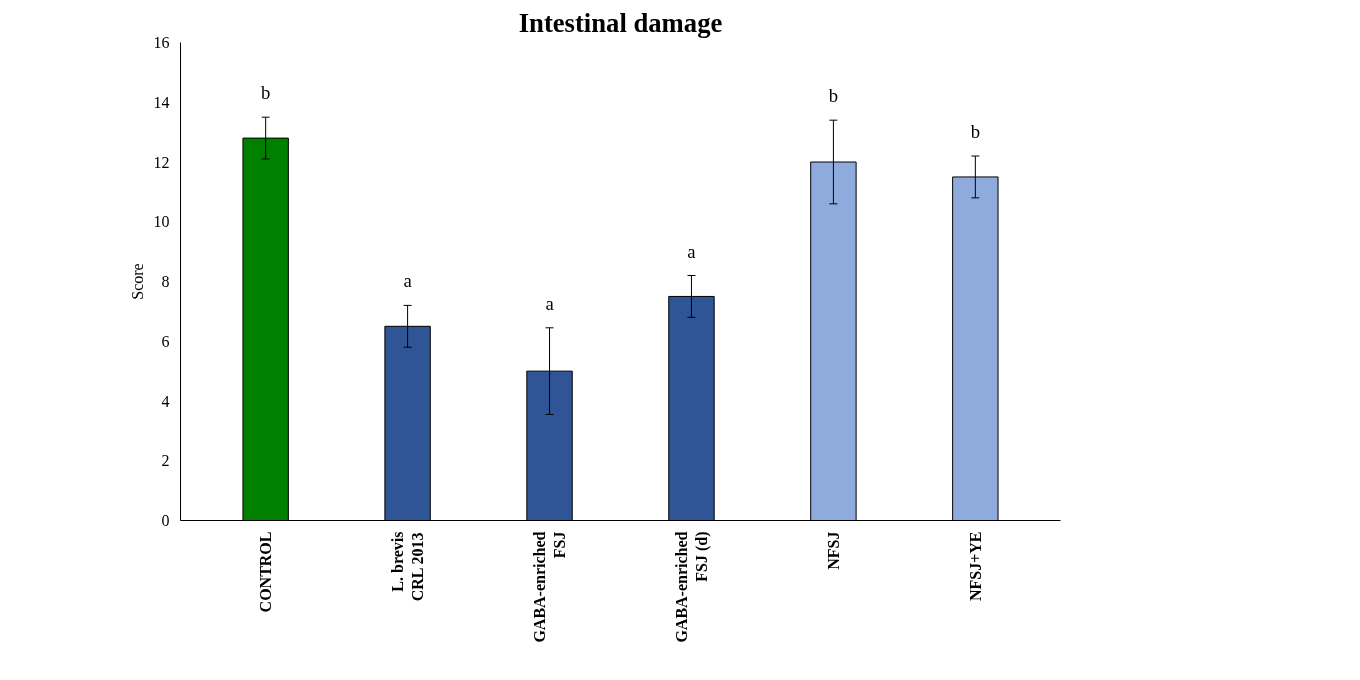 Image resolution: width=1360 pixels, height=680 pixels. Describe the element at coordinates (165, 281) in the screenshot. I see `y-tick-label: 8` at that location.